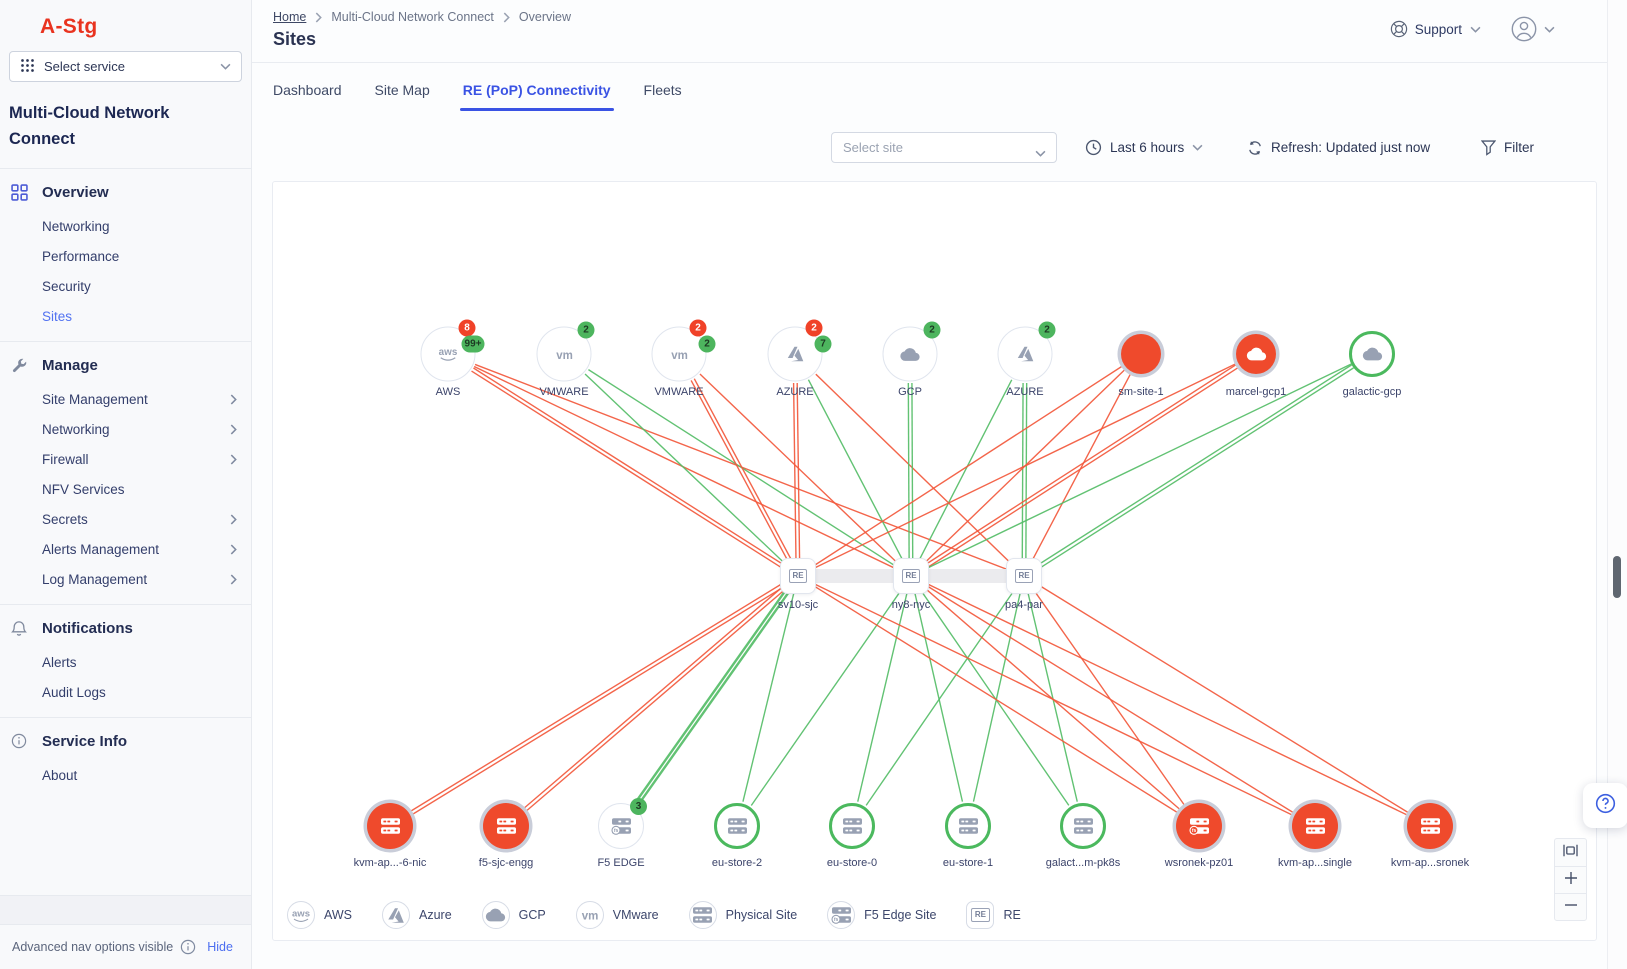 Image resolution: width=1627 pixels, height=969 pixels. Describe the element at coordinates (1430, 826) in the screenshot. I see `node-kvm-ap-sronek` at that location.